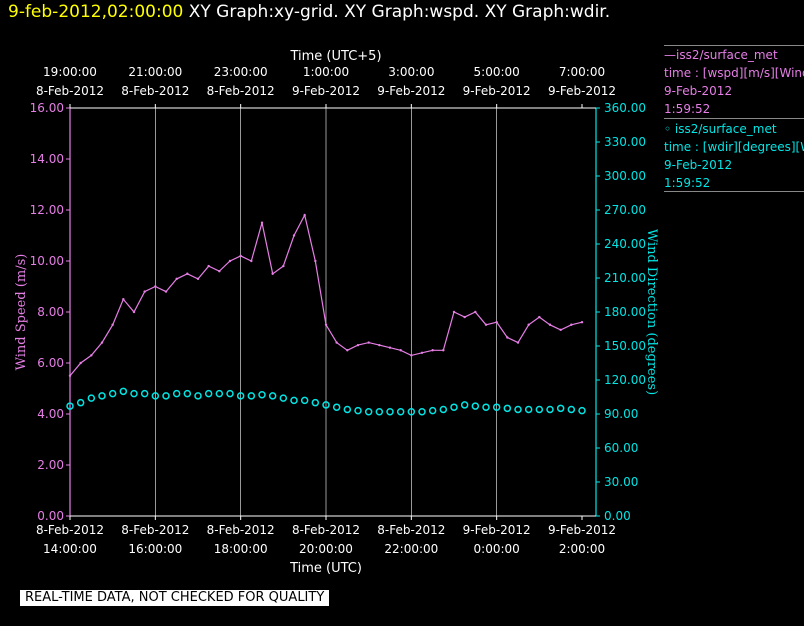 This screenshot has width=804, height=626. Describe the element at coordinates (617, 516) in the screenshot. I see `right-tick-label: 0.00` at that location.